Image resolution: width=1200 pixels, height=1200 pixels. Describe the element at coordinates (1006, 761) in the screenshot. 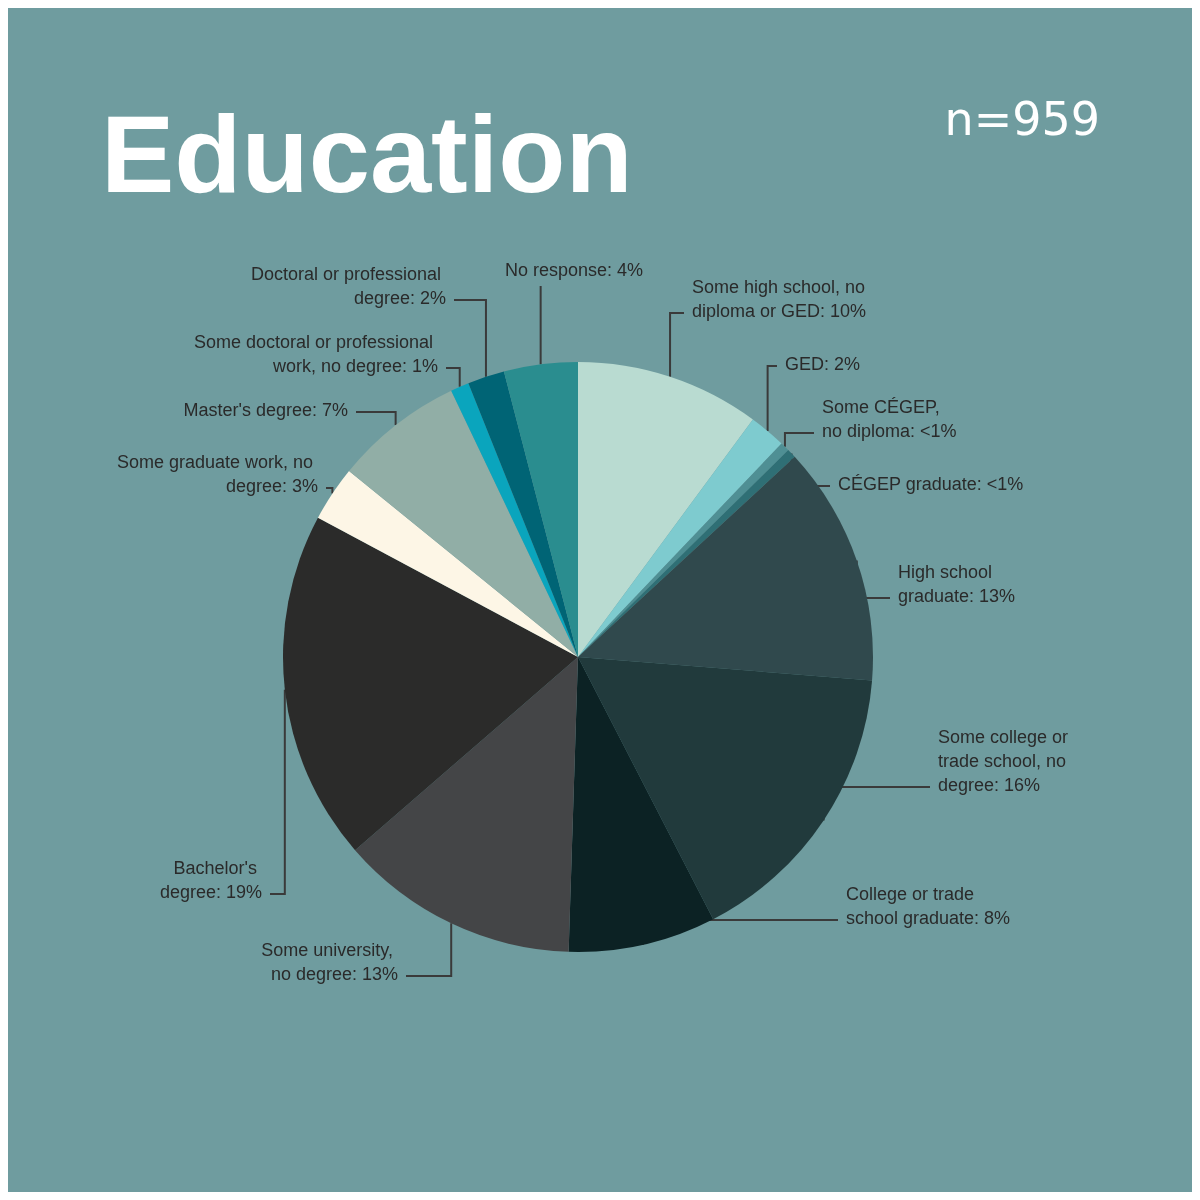

I see `slice-label: Some college or trade school, no degree: 16%` at that location.